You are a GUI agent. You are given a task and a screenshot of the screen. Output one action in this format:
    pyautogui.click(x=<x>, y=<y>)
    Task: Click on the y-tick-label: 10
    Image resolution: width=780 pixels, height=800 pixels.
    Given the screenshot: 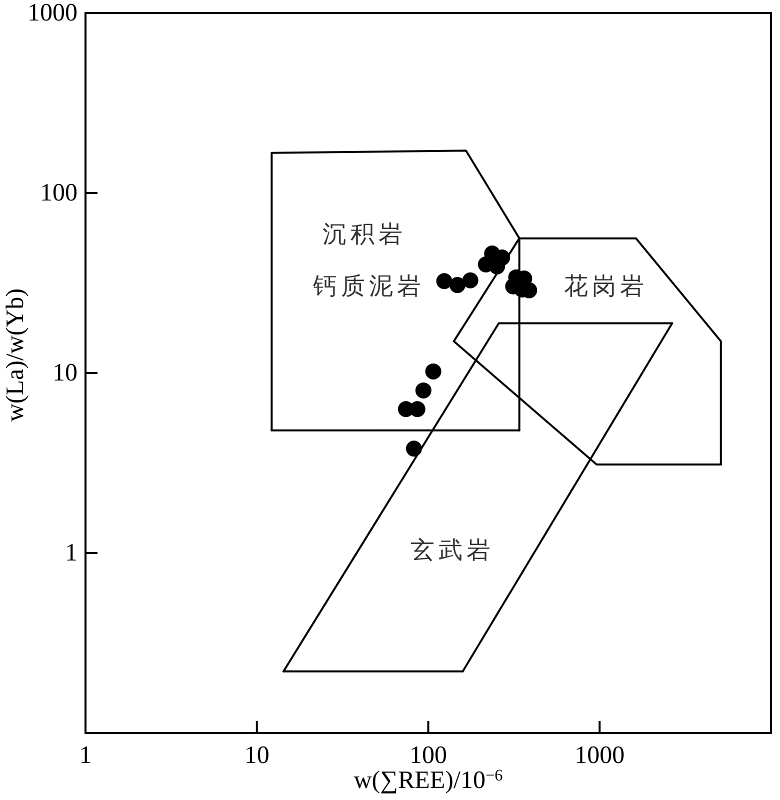 What is the action you would take?
    pyautogui.click(x=65, y=373)
    